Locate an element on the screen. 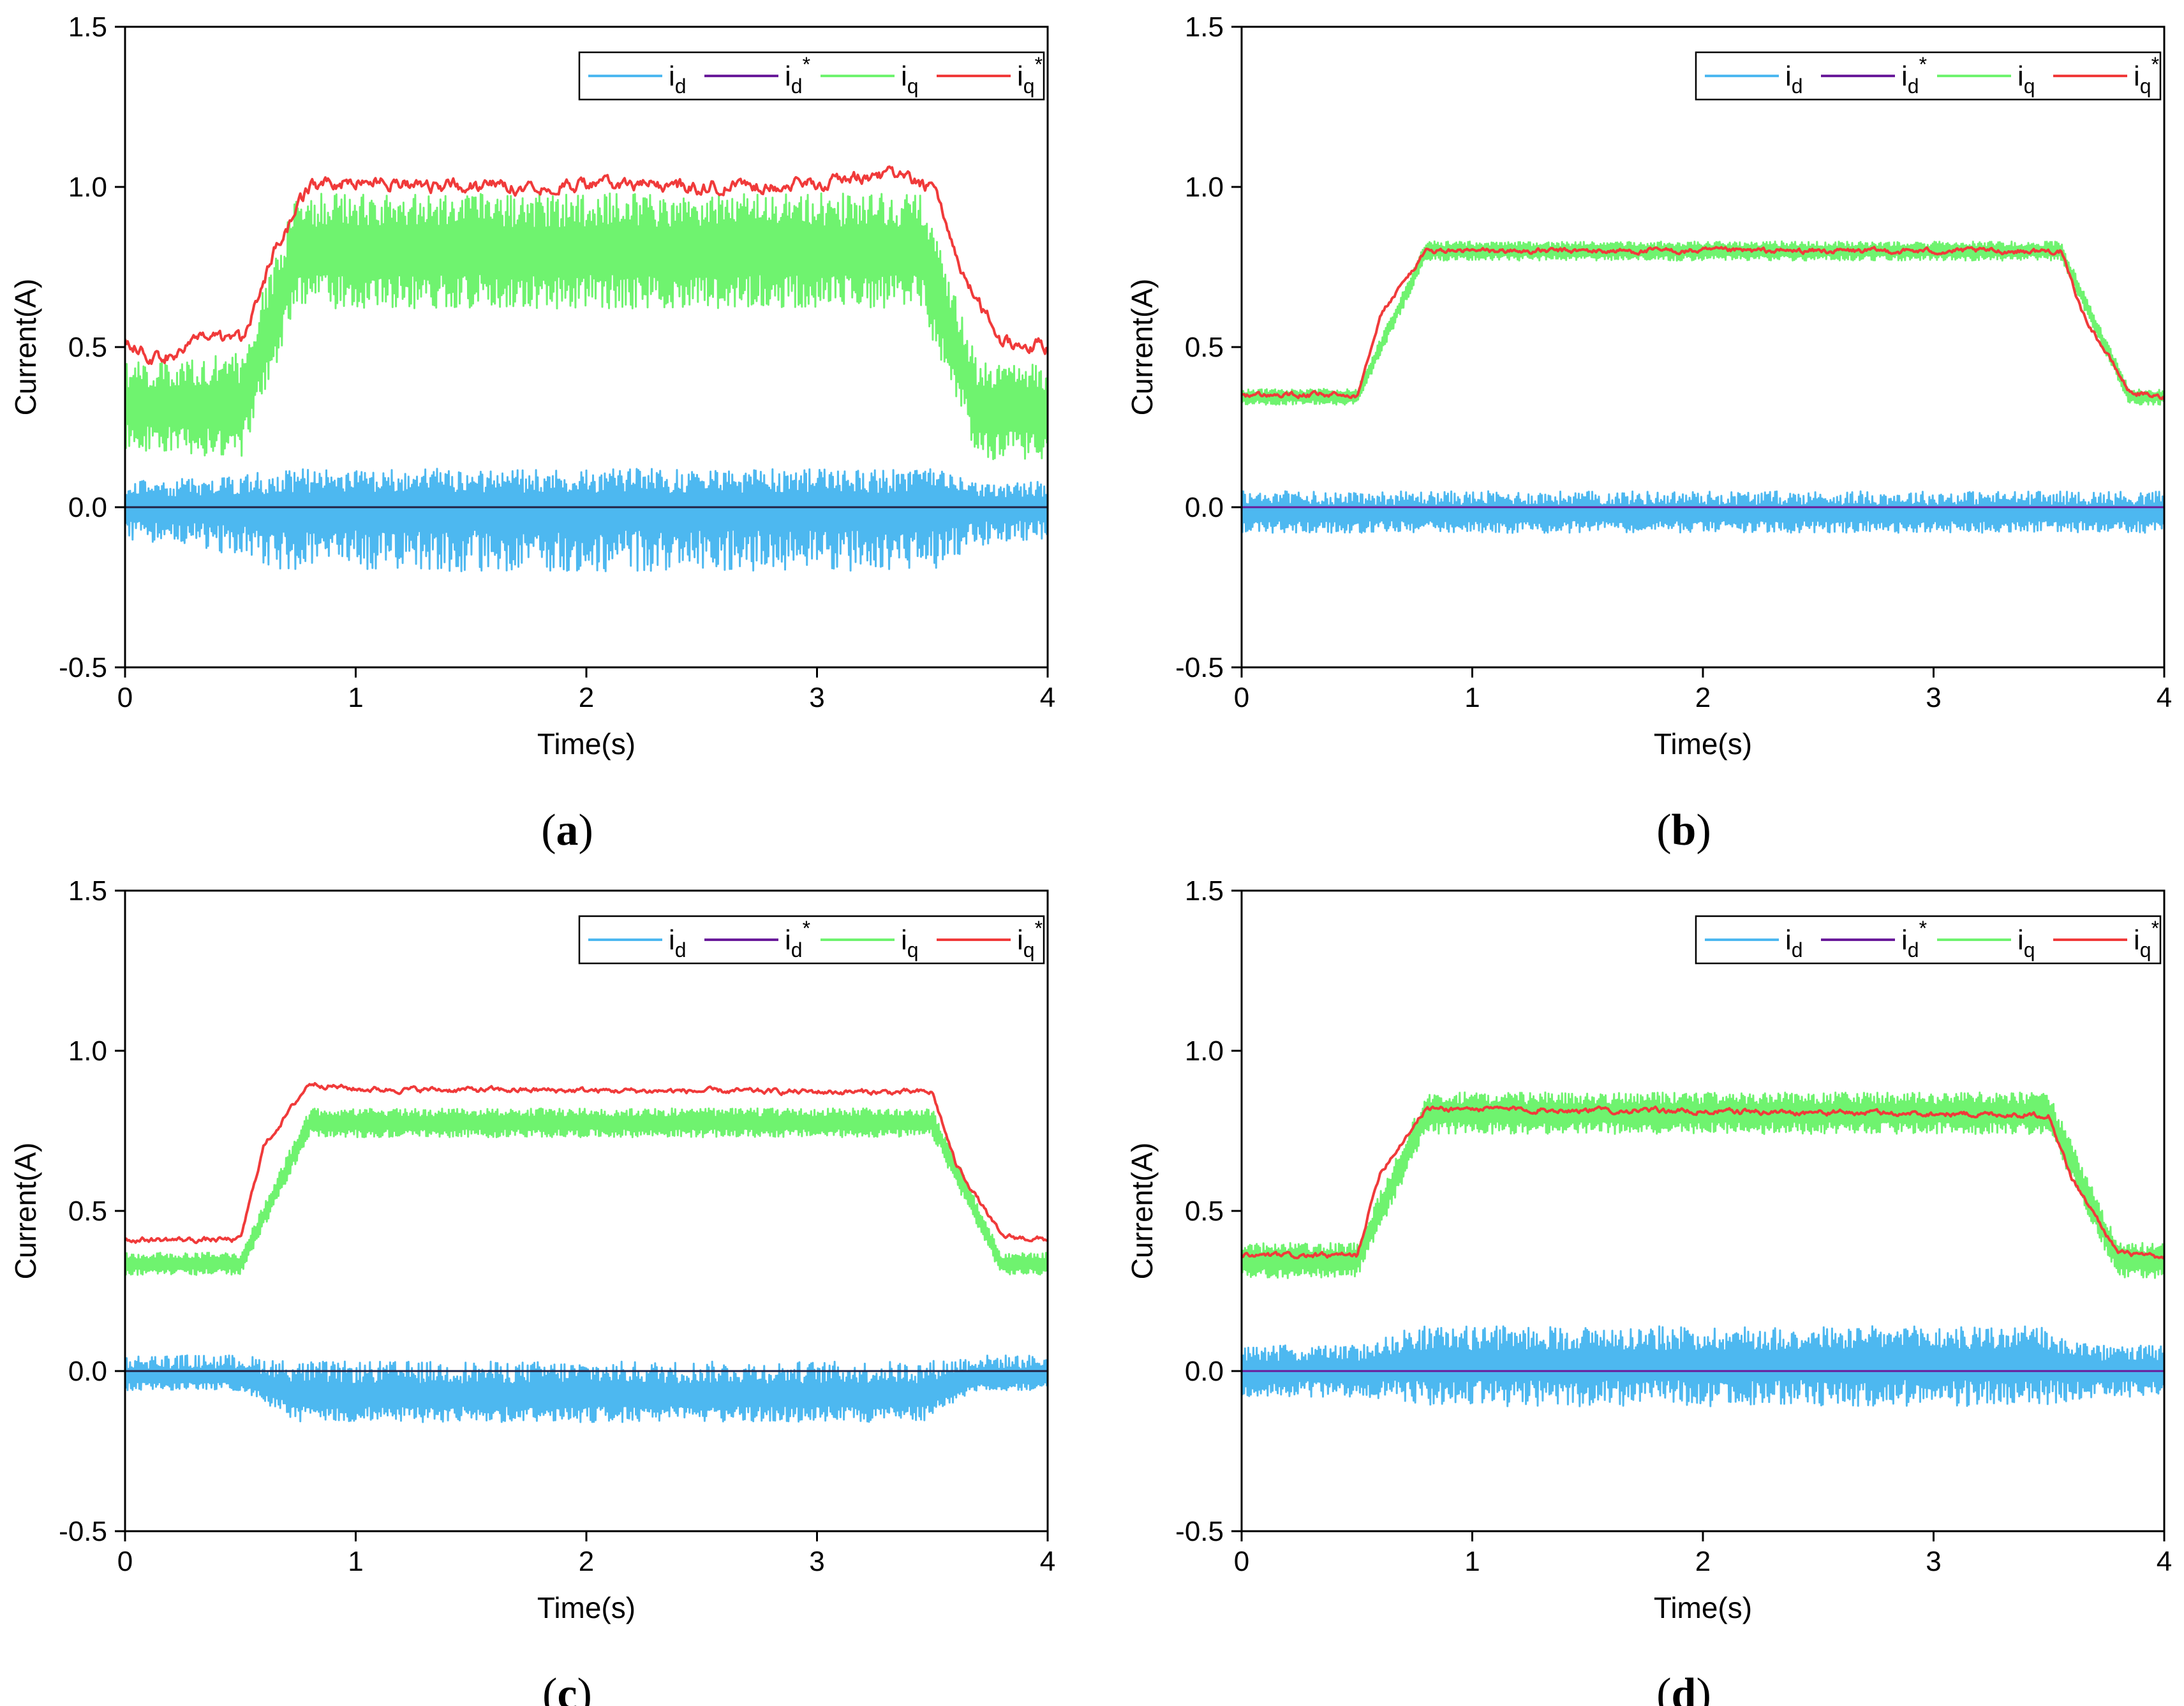 The height and width of the screenshot is (1706, 2184). panel-caption: (b) is located at coordinates (1683, 830).